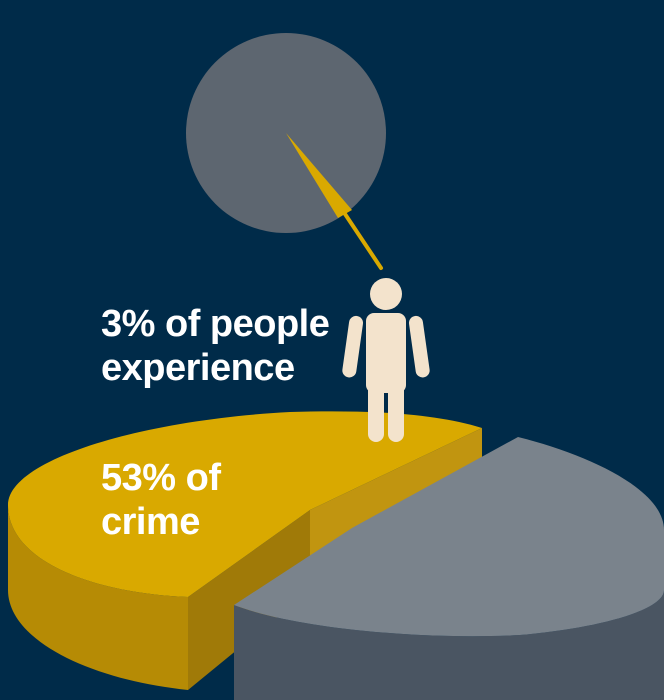 Image resolution: width=664 pixels, height=700 pixels. What do you see at coordinates (161, 478) in the screenshot?
I see `crime-label-line1: 53% of` at bounding box center [161, 478].